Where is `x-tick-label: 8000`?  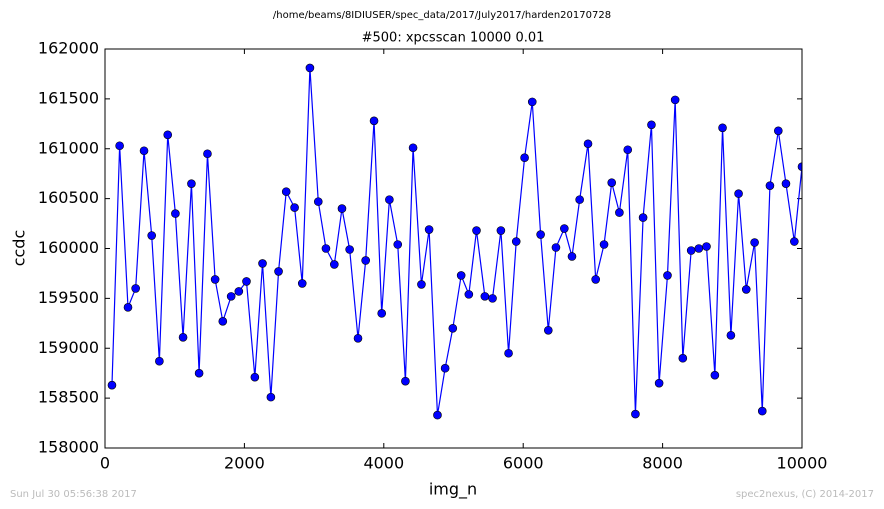
x-tick-label: 8000 is located at coordinates (662, 463).